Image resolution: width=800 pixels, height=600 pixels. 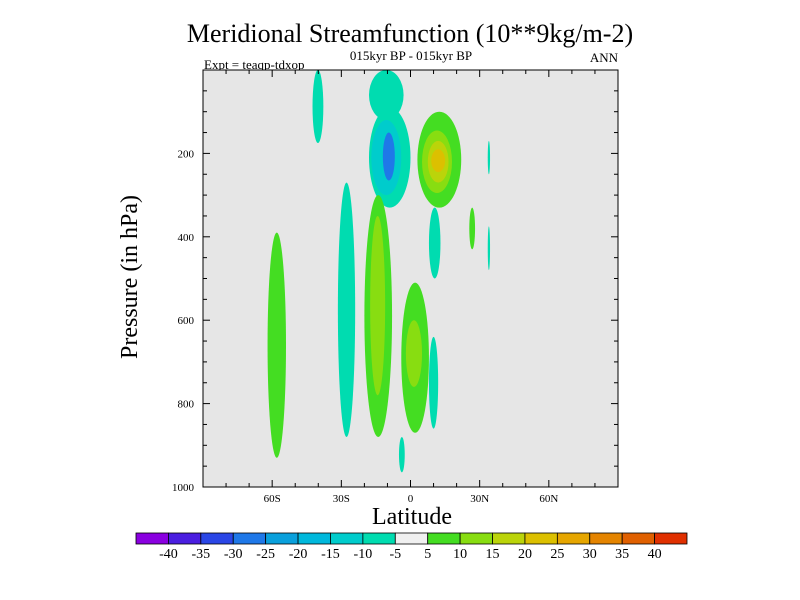 I want to click on season-label: ANN, so click(x=604, y=57).